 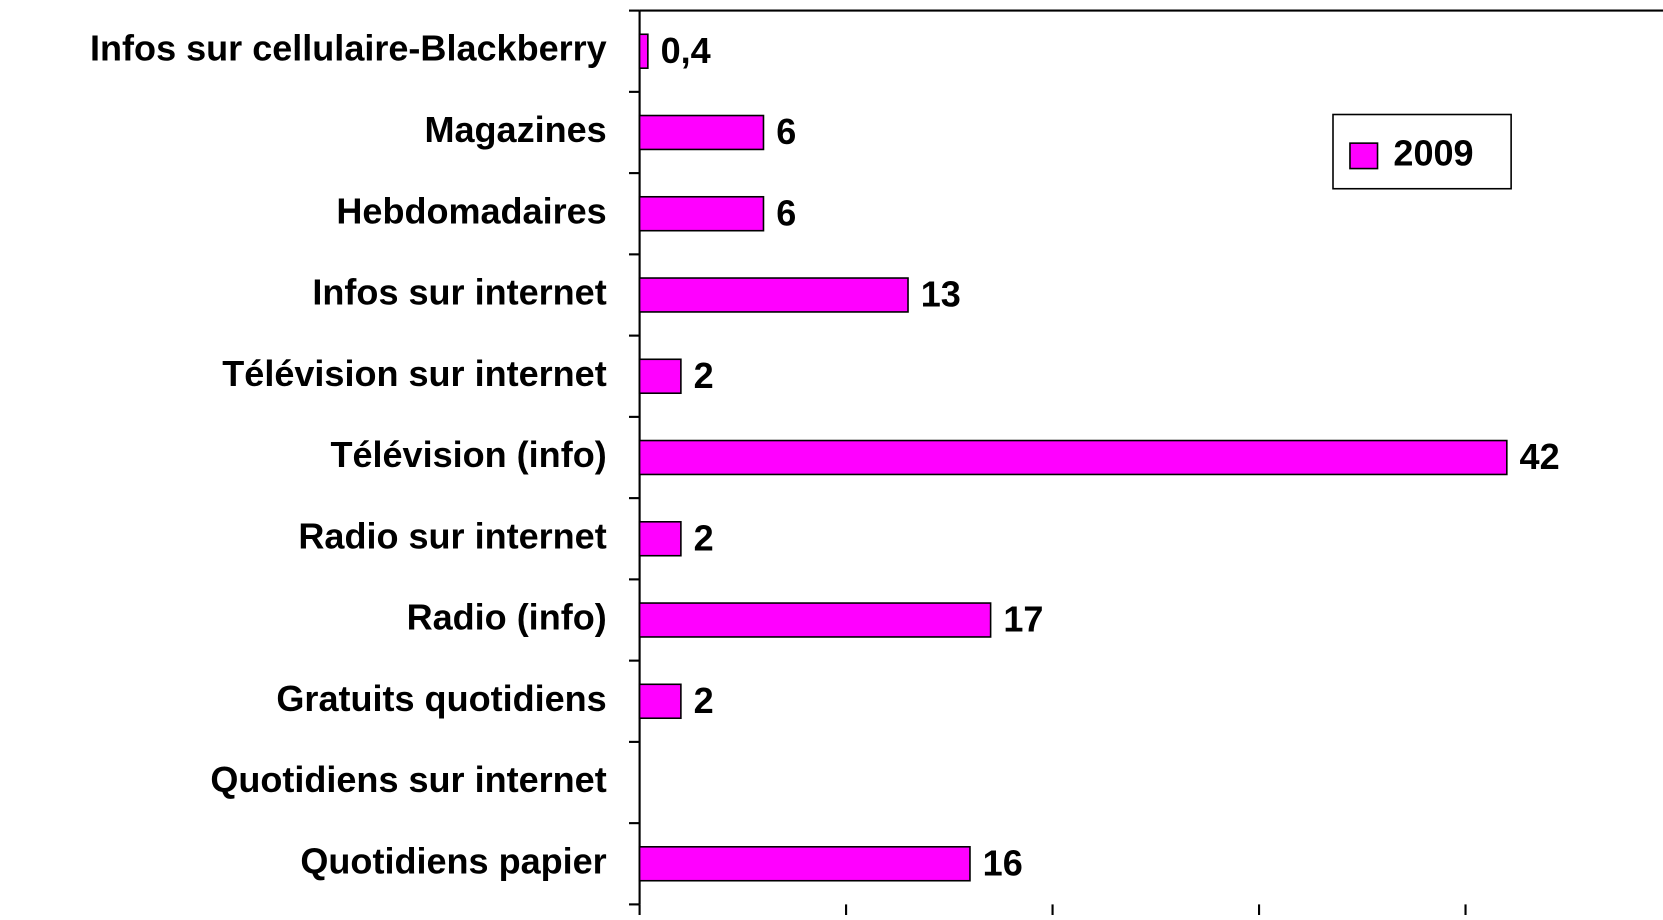 What do you see at coordinates (1540, 456) in the screenshot?
I see `data-label: 42` at bounding box center [1540, 456].